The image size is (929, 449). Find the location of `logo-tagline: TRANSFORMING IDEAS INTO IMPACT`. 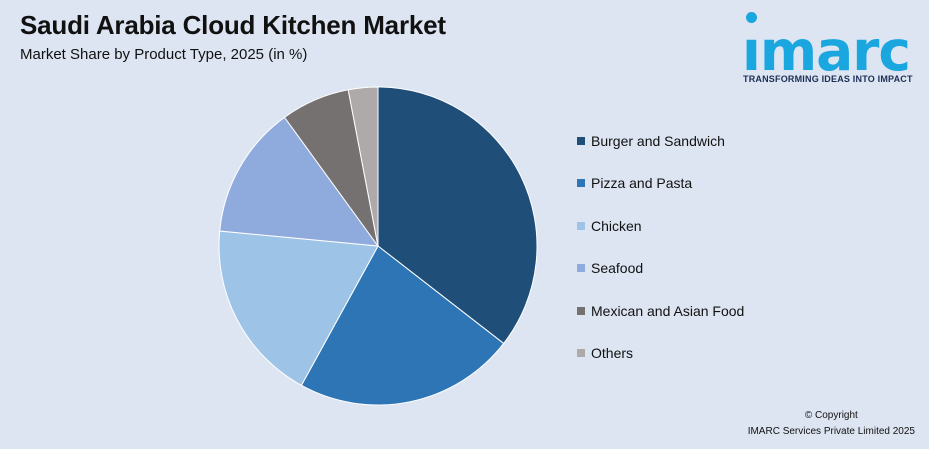

logo-tagline: TRANSFORMING IDEAS INTO IMPACT is located at coordinates (828, 79).